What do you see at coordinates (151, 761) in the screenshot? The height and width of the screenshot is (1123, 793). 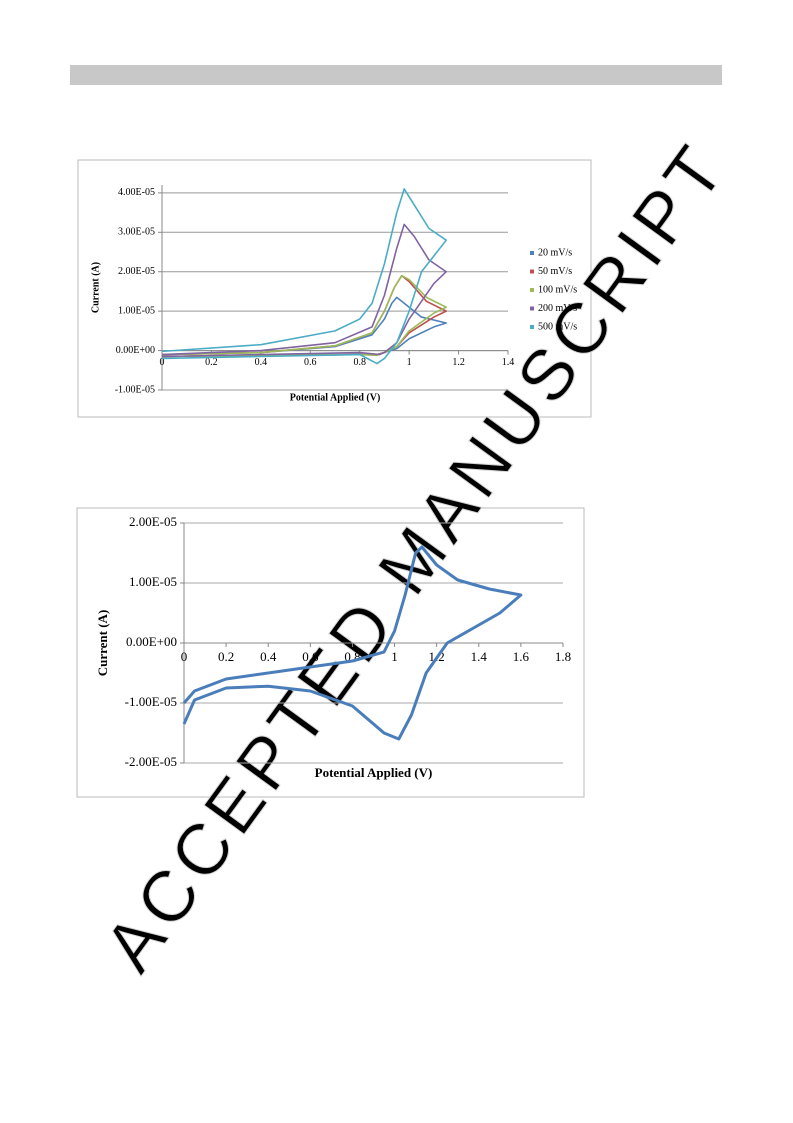 I see `y-tick-label: -2.00E-05` at bounding box center [151, 761].